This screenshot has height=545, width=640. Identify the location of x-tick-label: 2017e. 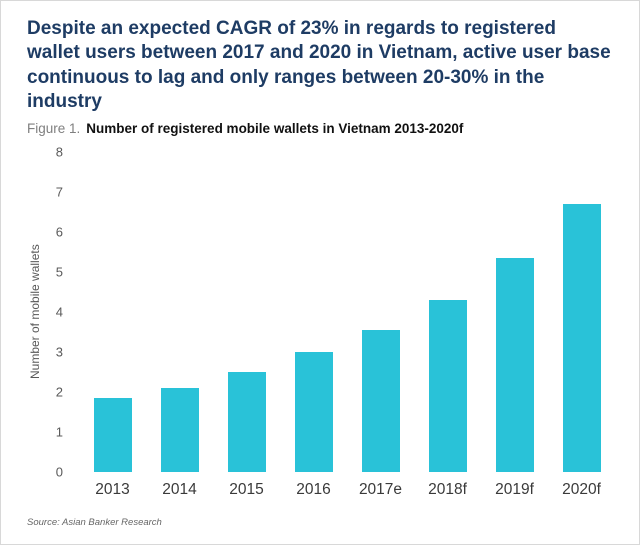
(380, 490).